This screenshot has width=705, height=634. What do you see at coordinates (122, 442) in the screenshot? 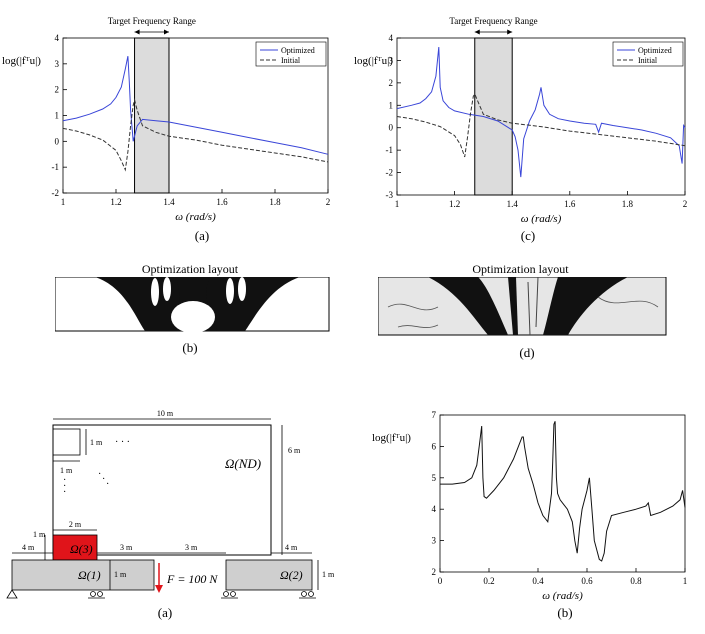
I see `dots-h: · · ·` at bounding box center [122, 442].